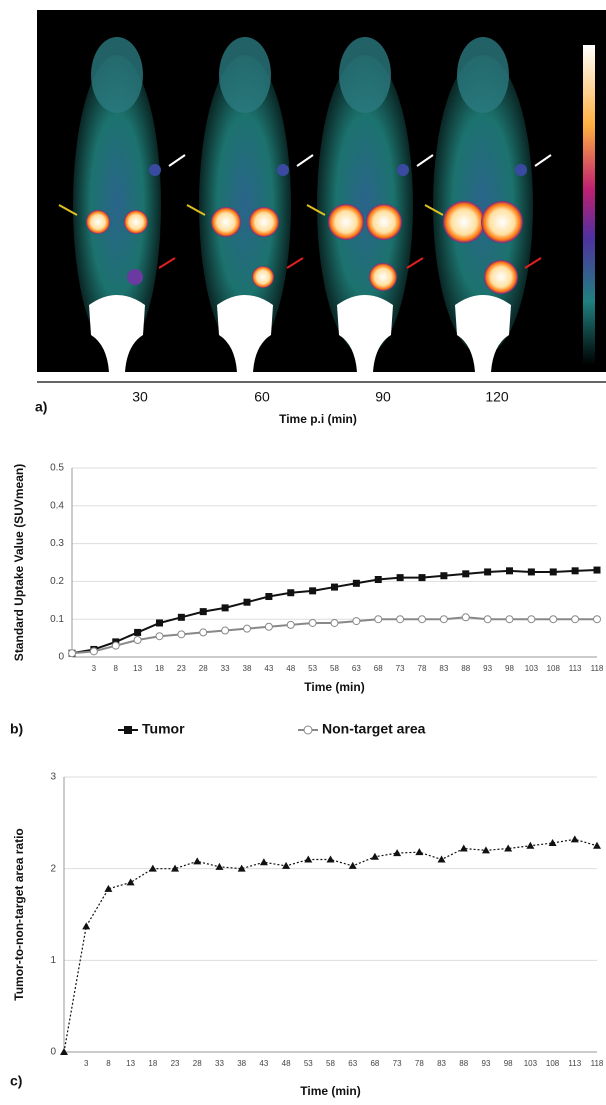 The width and height of the screenshot is (606, 1105). What do you see at coordinates (374, 1063) in the screenshot?
I see `x-tick-label: 68` at bounding box center [374, 1063].